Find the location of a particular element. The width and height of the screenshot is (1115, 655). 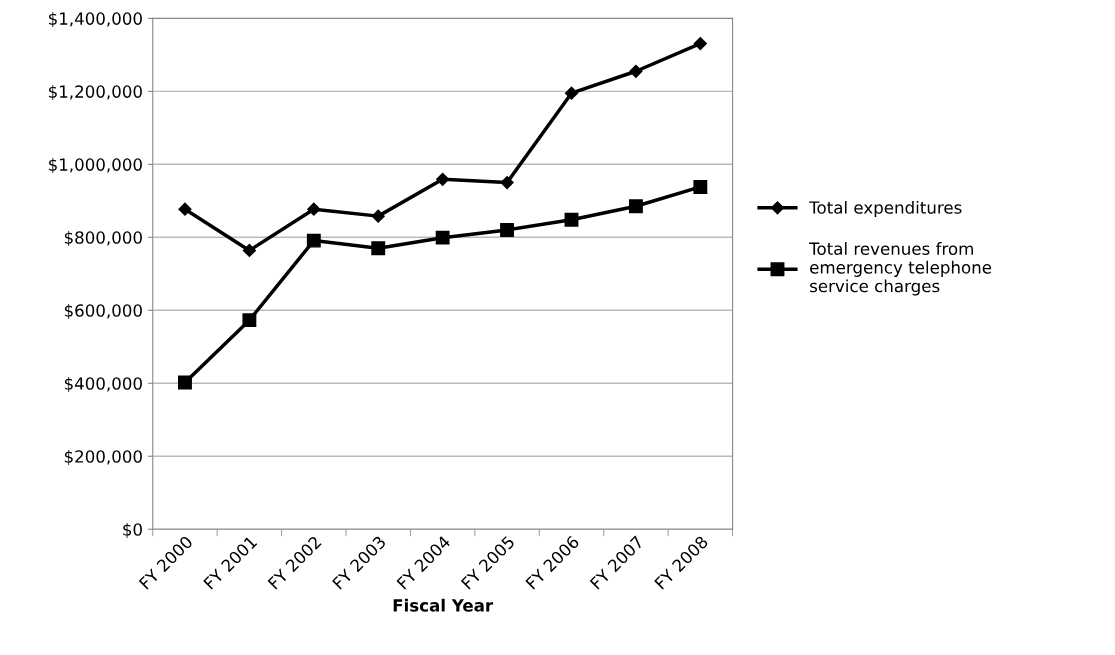

y-tick-label: $1,400,000 is located at coordinates (95, 20).